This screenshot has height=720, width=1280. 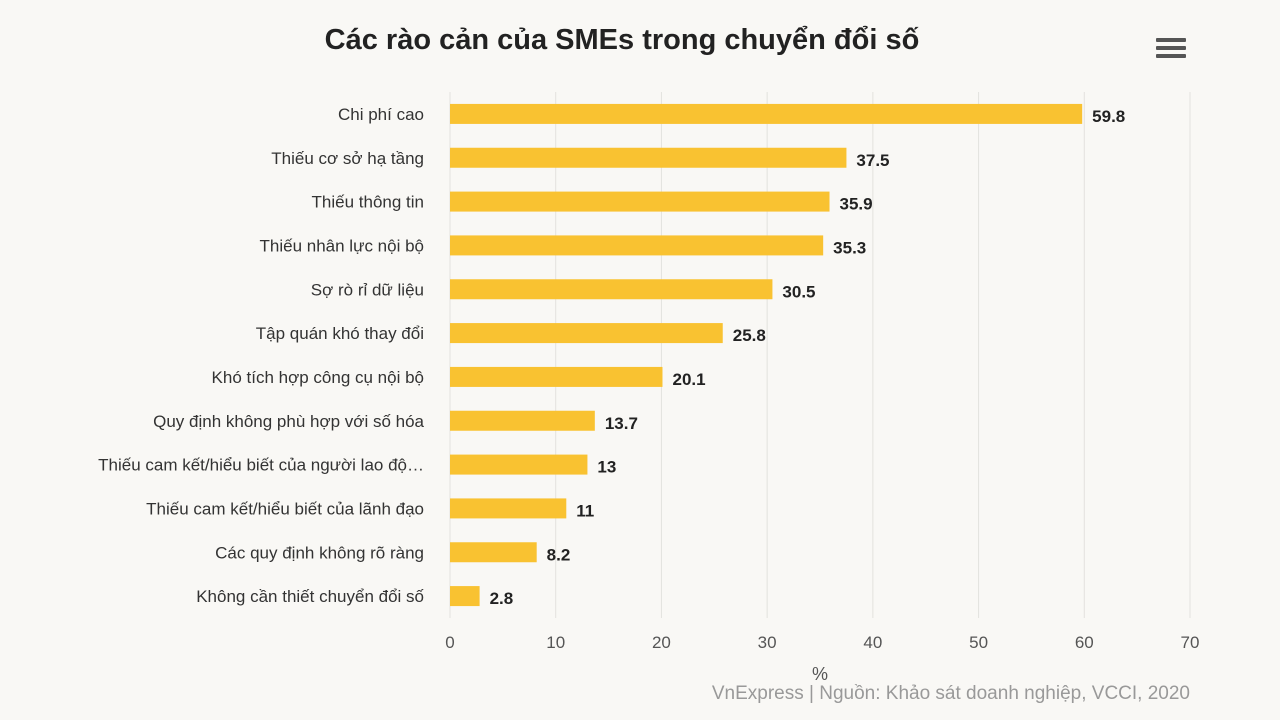 I want to click on category-label: Thiếu thông tin, so click(x=368, y=202).